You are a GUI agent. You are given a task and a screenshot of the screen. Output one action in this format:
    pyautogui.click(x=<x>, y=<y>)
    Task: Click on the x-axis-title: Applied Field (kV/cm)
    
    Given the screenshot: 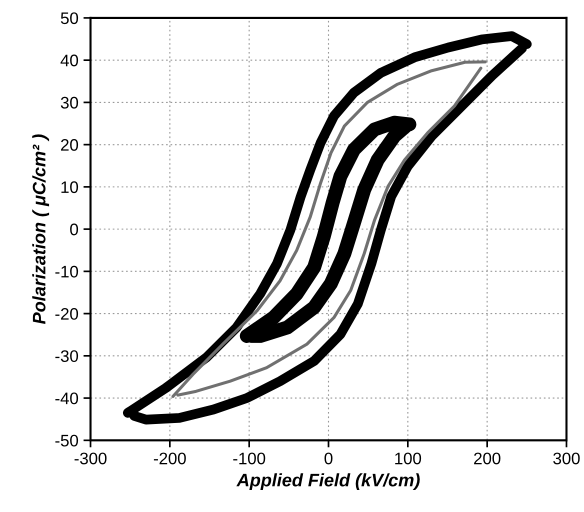 What is the action you would take?
    pyautogui.click(x=328, y=481)
    